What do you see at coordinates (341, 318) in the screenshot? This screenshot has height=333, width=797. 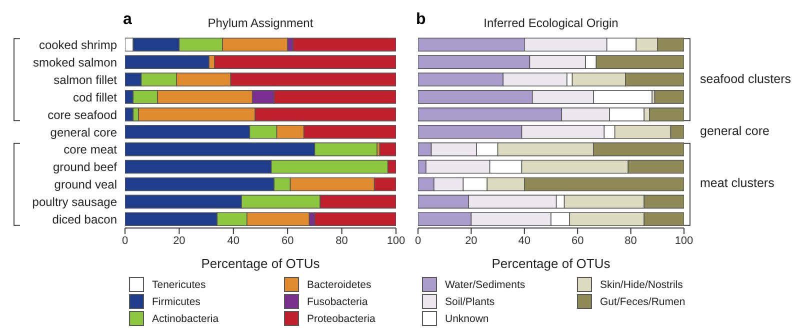 I see `legend-label: Proteobacteria` at bounding box center [341, 318].